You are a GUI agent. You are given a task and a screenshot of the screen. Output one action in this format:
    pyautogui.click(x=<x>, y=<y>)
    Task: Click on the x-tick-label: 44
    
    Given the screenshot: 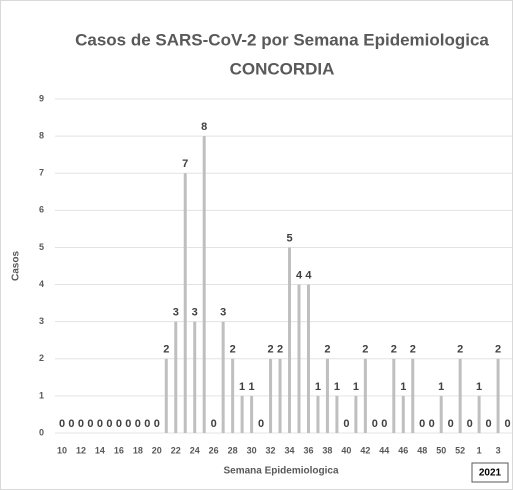 What is the action you would take?
    pyautogui.click(x=384, y=450)
    